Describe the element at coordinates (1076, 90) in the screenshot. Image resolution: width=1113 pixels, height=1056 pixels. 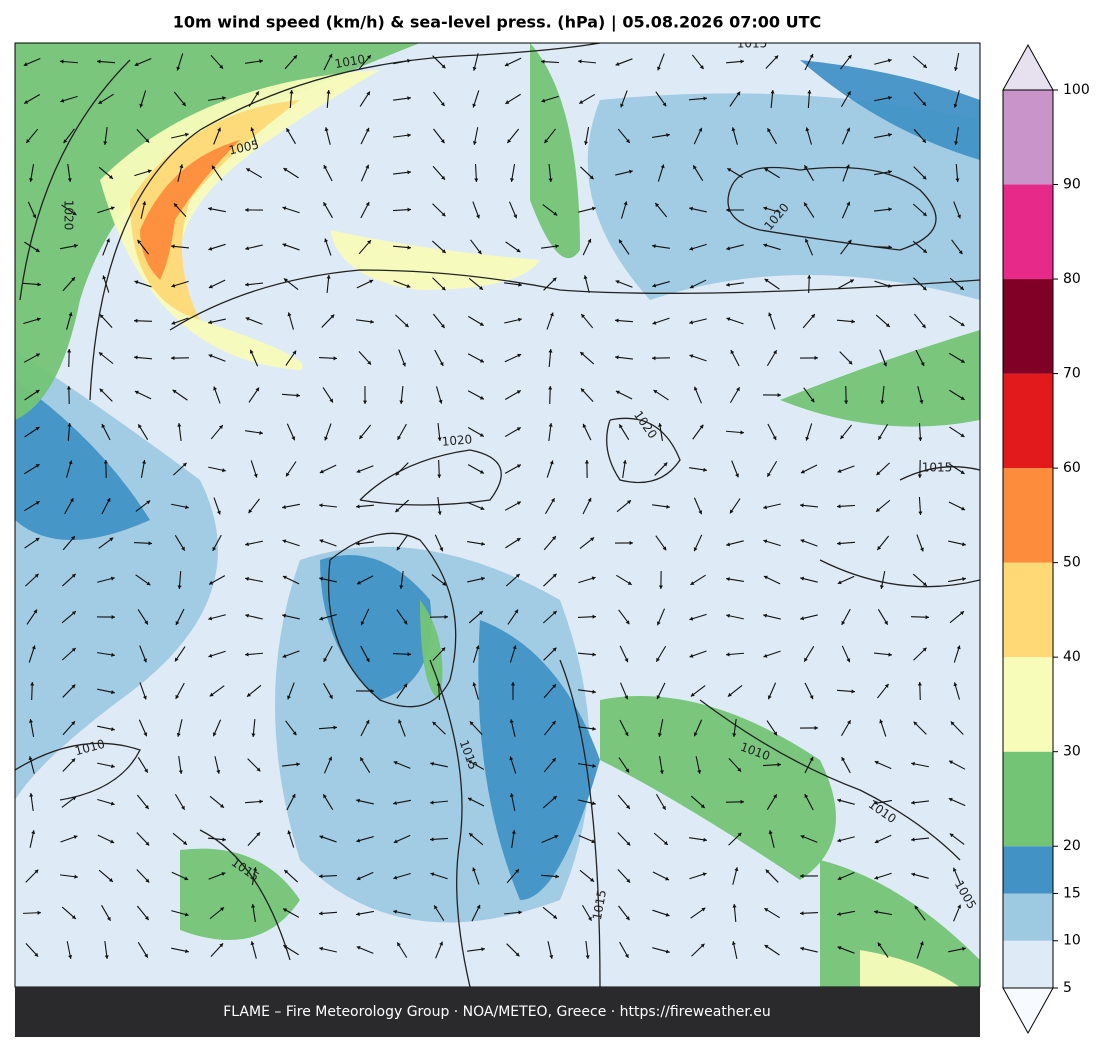
I see `colorbar-tick-label: 100` at that location.